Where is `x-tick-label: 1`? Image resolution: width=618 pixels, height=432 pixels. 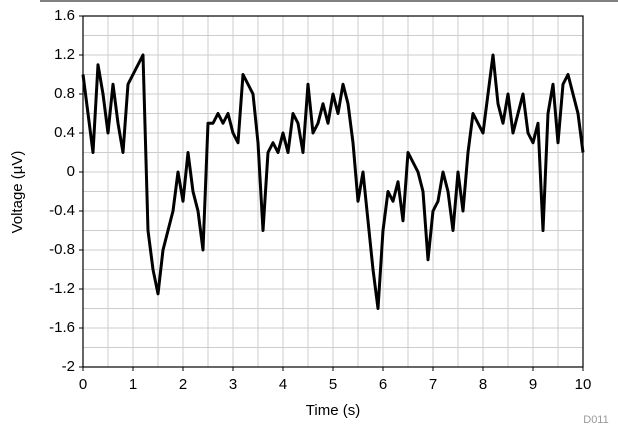
x-tick-label: 1 is located at coordinates (133, 384).